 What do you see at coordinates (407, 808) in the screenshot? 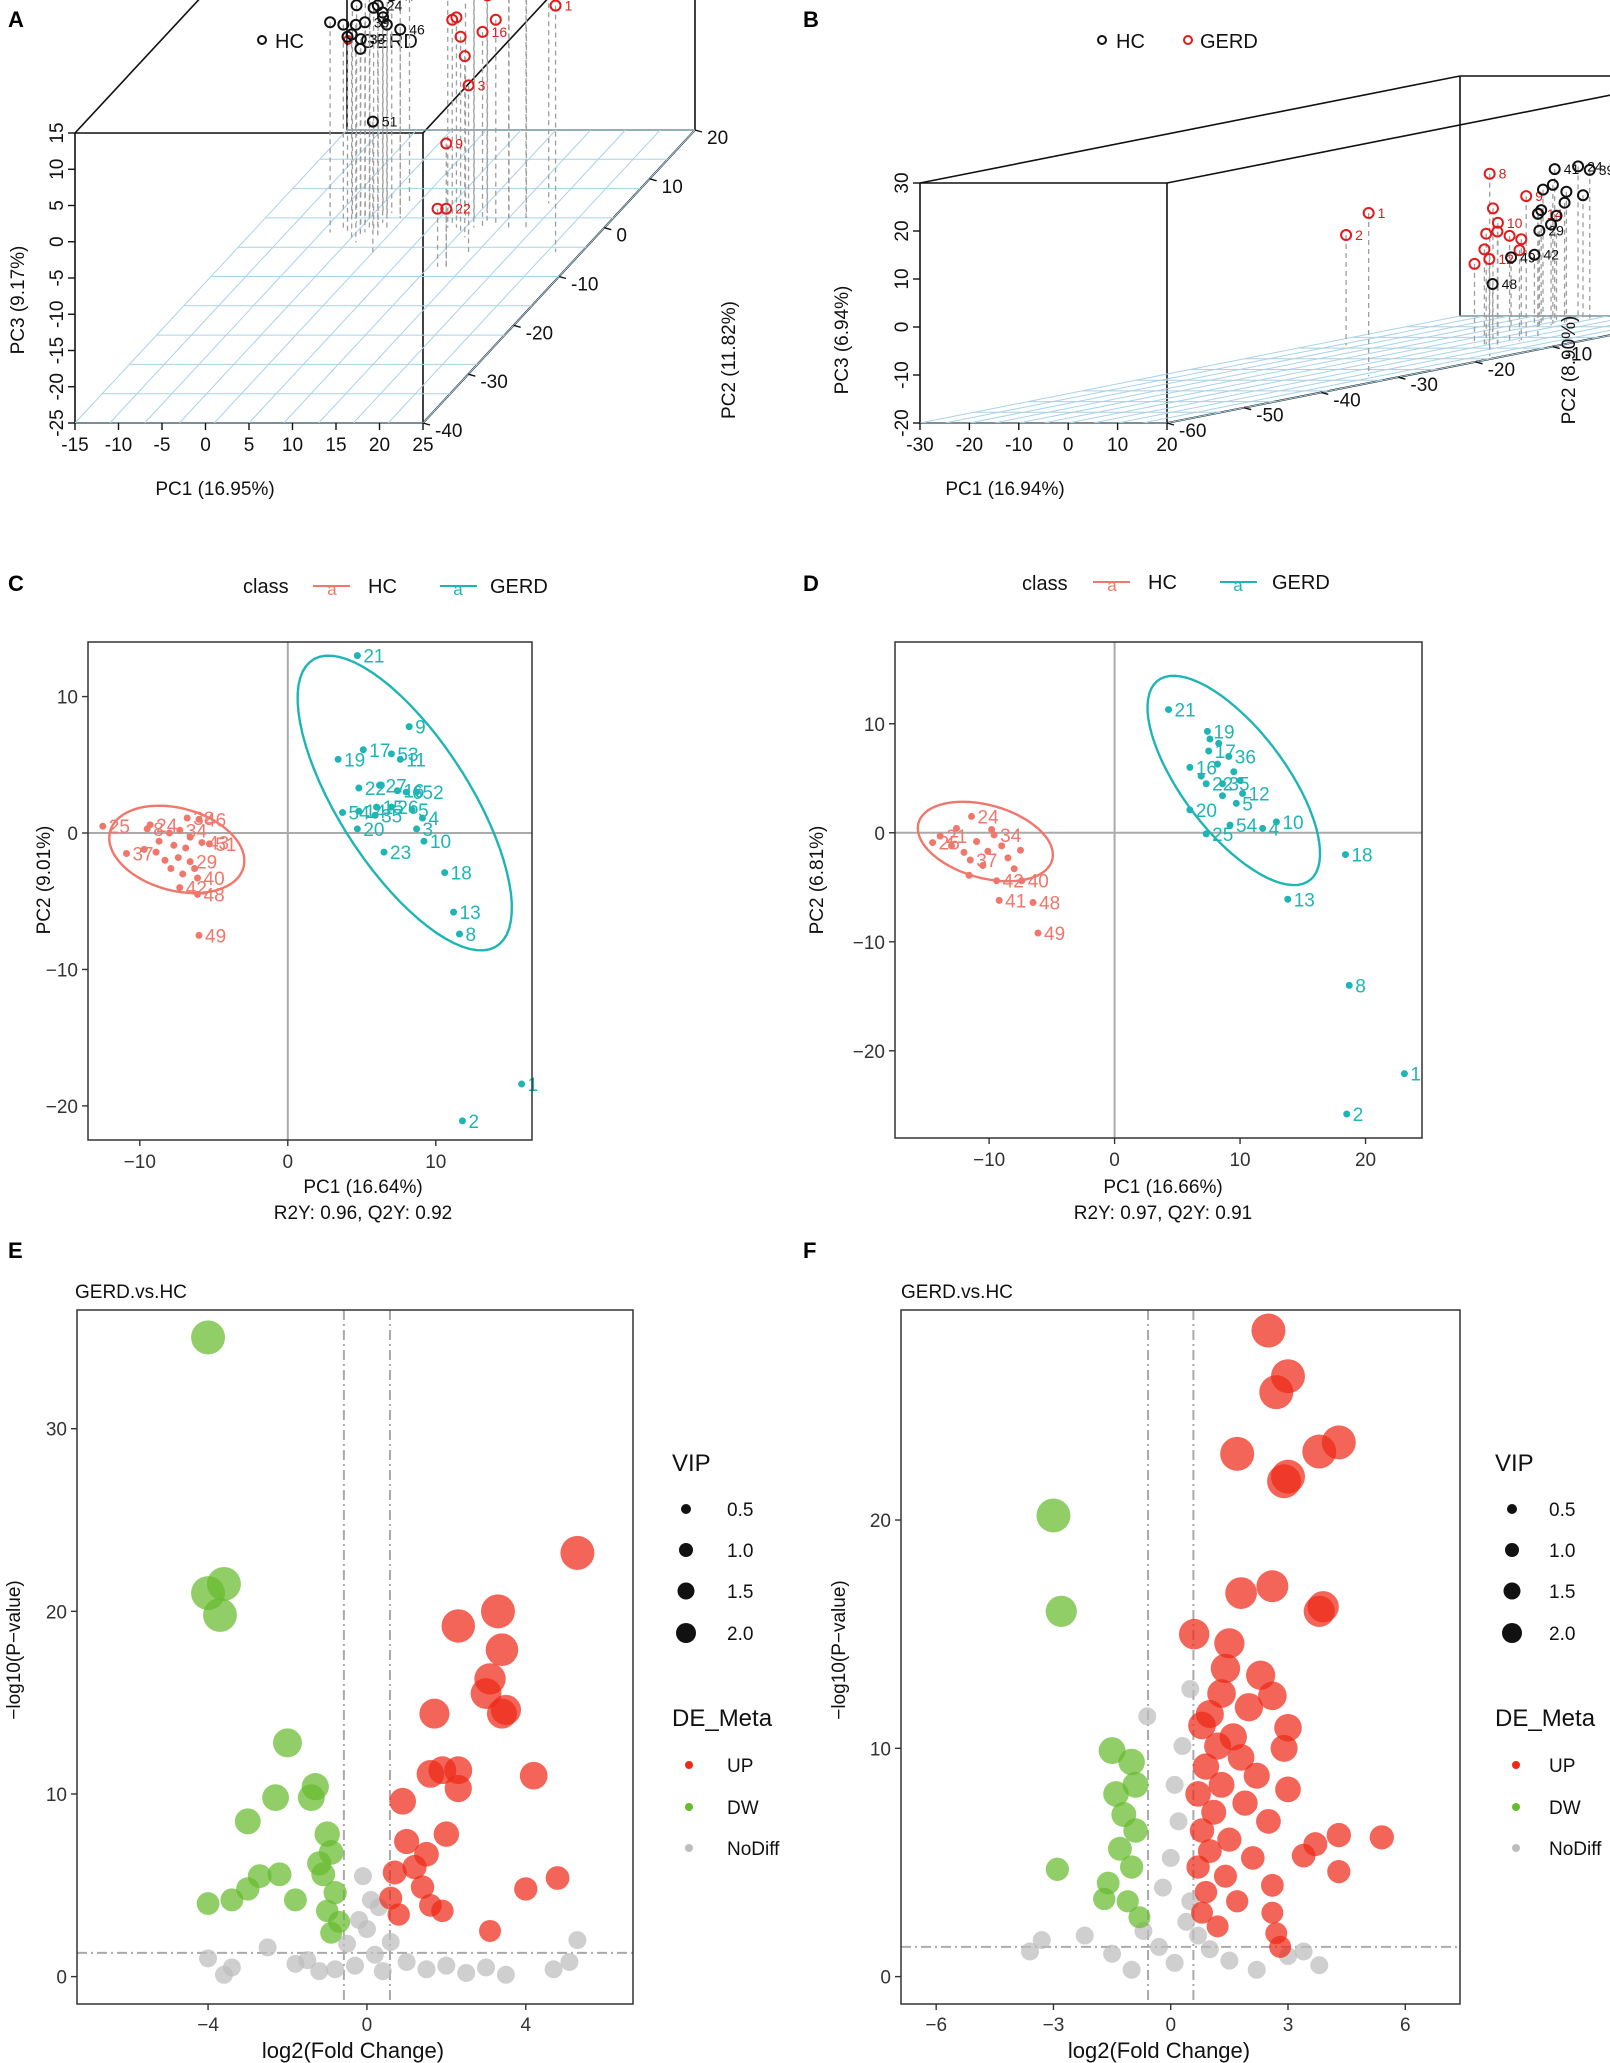
I see `point-label-c-26: 26` at bounding box center [407, 808].